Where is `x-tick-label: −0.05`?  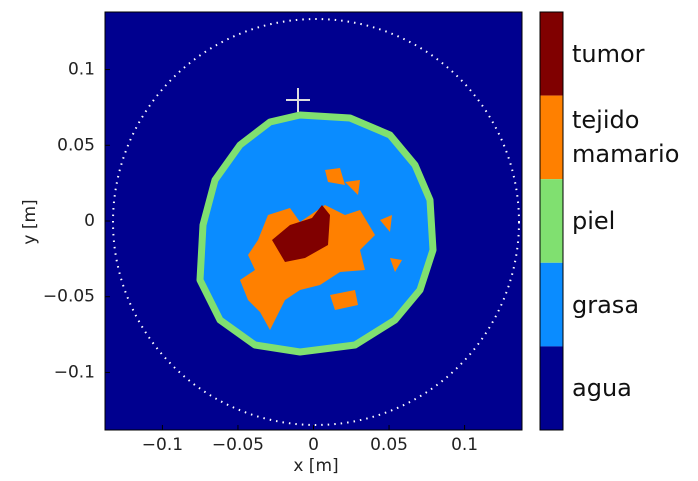
x-tick-label: −0.05 is located at coordinates (238, 445).